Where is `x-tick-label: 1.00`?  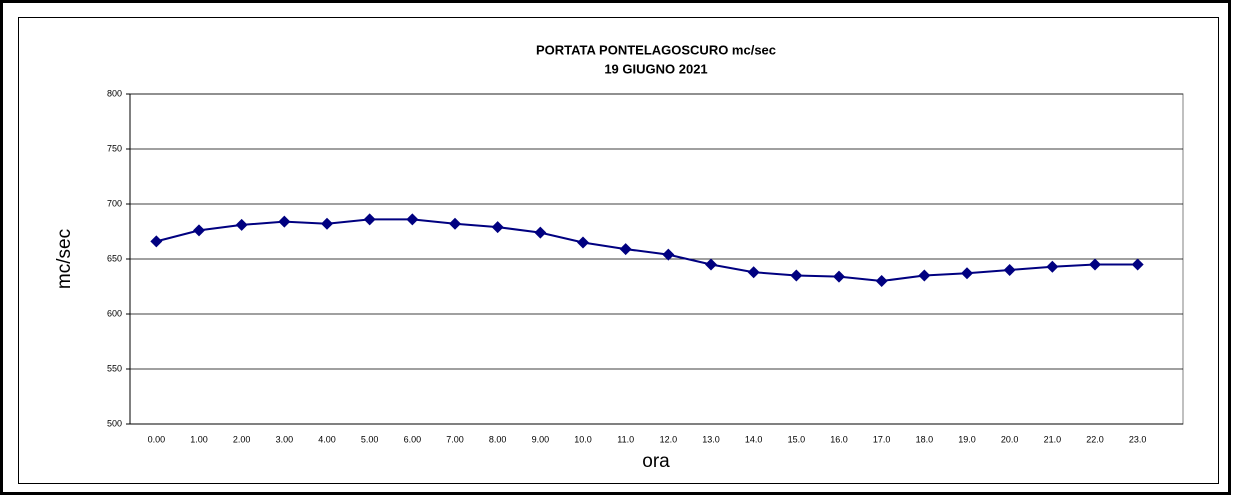 x-tick-label: 1.00 is located at coordinates (199, 439).